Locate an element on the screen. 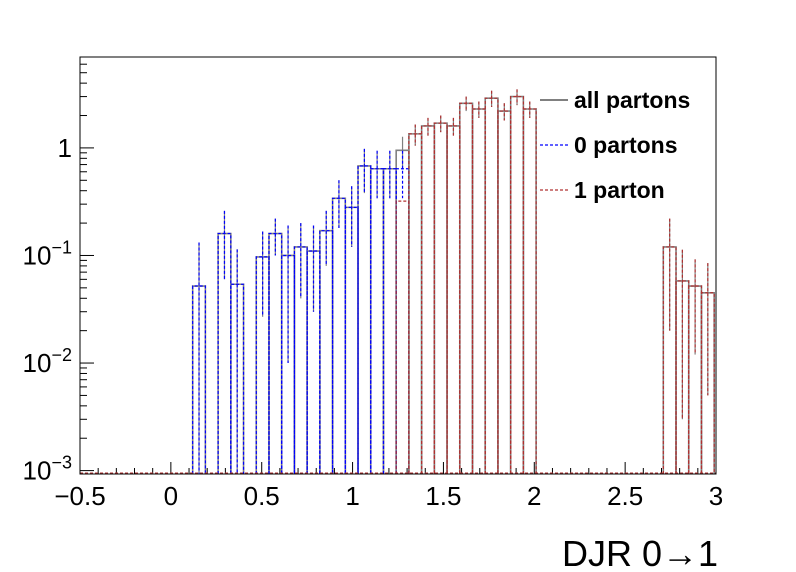 Image resolution: width=796 pixels, height=572 pixels. x-tick-label: 1.5 is located at coordinates (443, 496).